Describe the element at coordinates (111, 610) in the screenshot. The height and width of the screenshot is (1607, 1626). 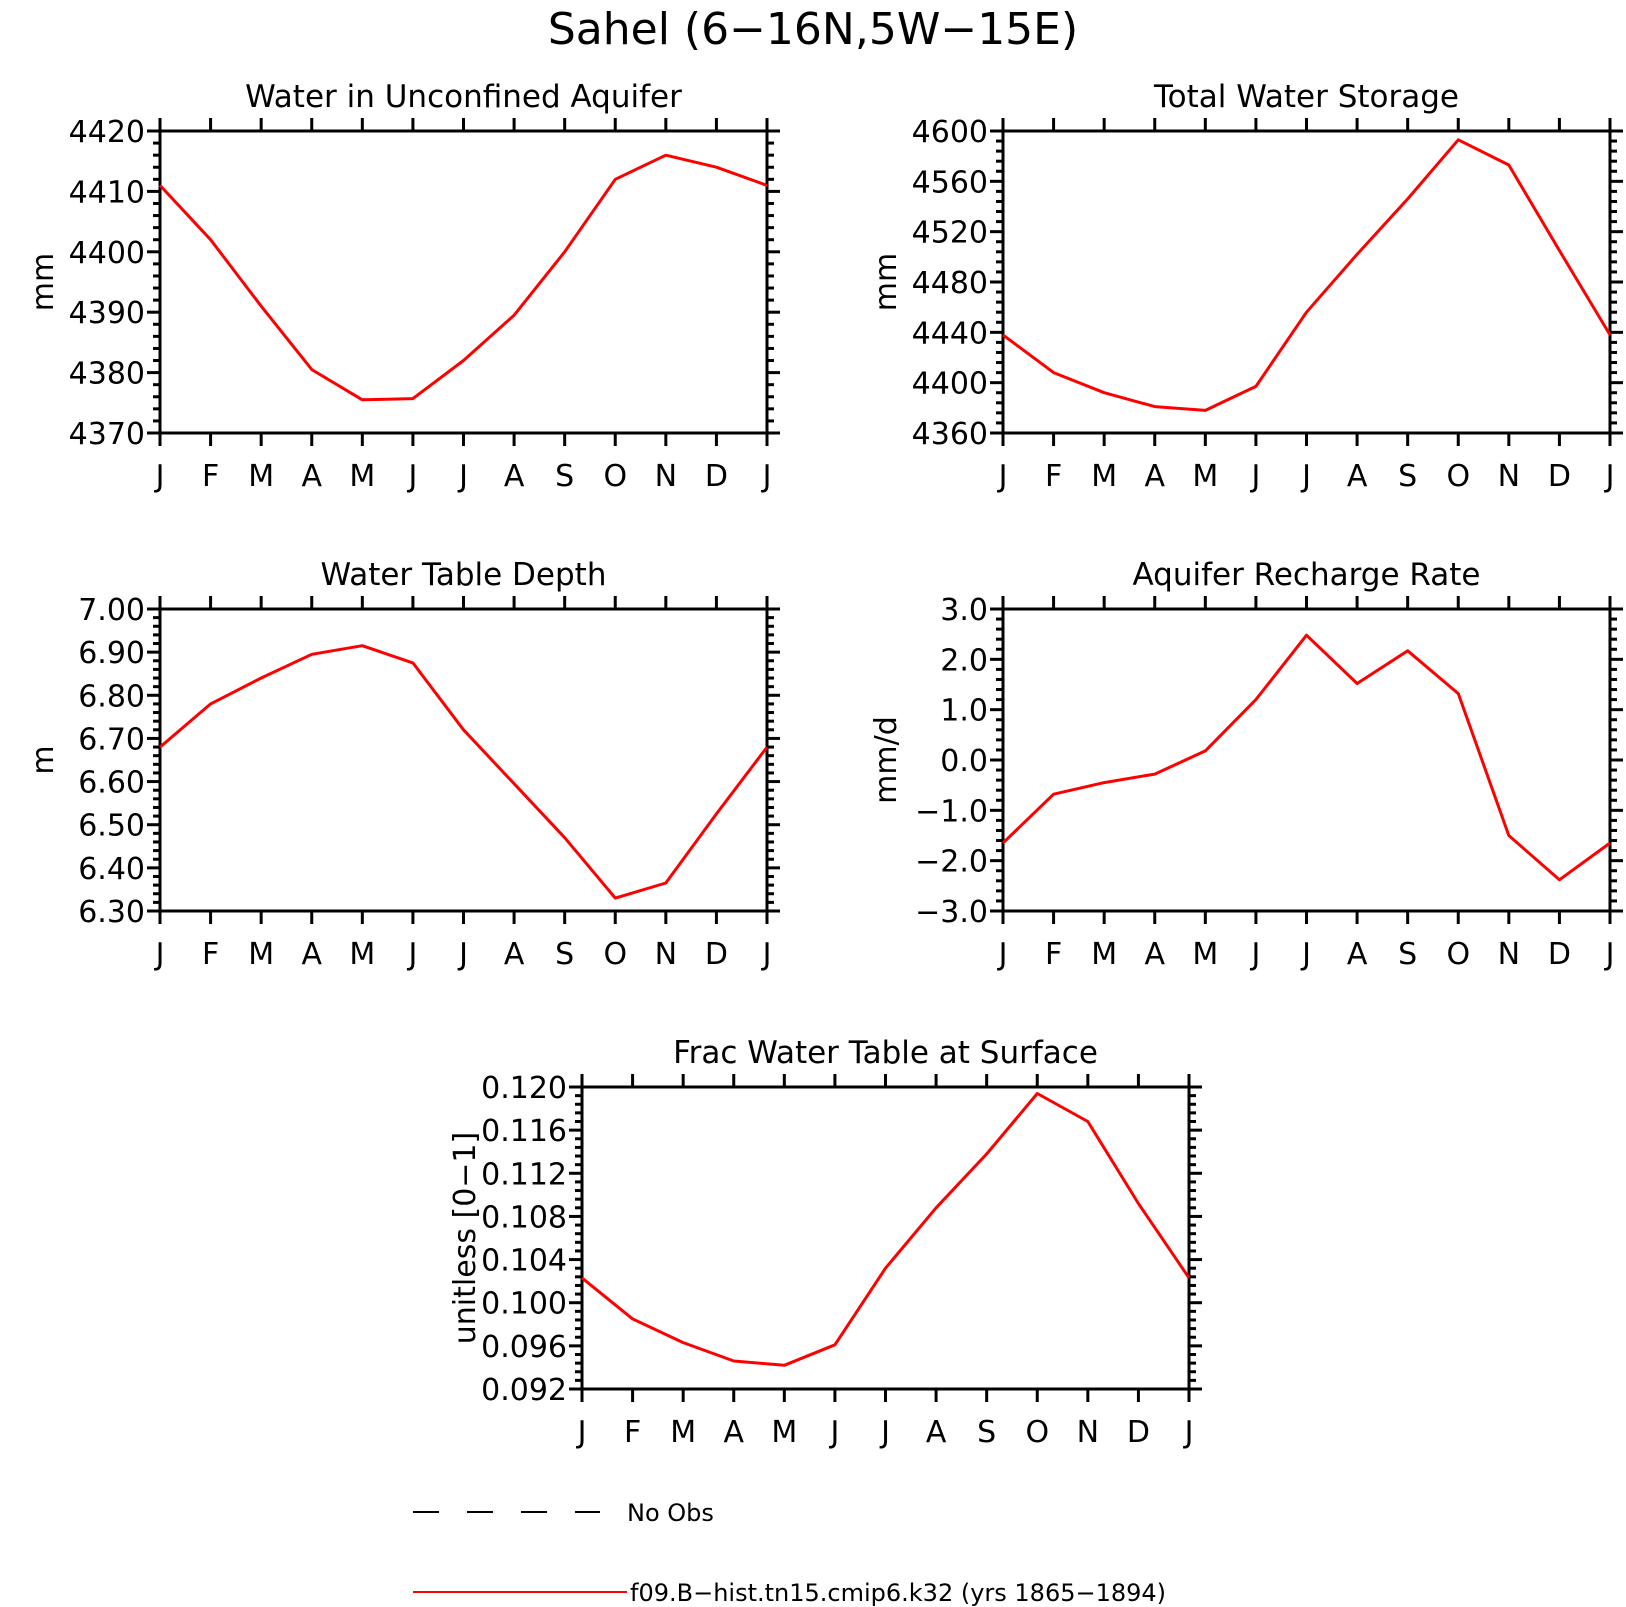
I see `y-tick-label: 7.00` at that location.